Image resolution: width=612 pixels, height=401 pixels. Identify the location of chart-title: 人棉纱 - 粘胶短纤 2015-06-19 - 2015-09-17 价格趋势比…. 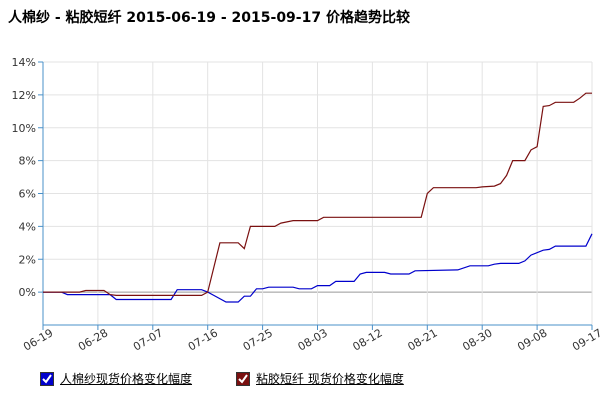
(209, 18).